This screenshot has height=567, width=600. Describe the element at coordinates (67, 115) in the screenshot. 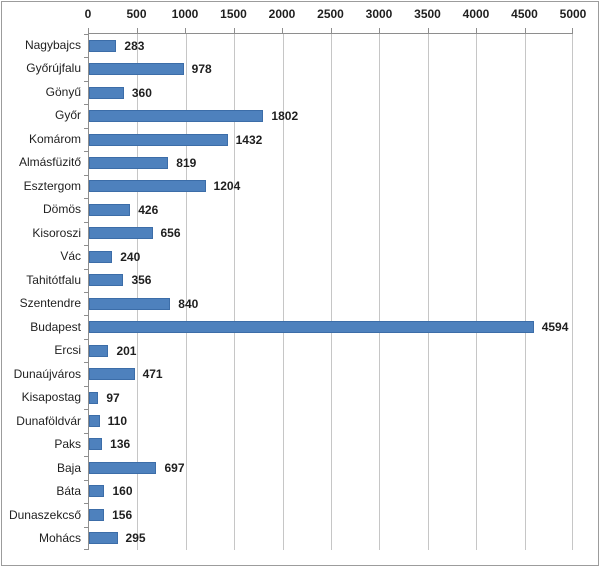

I see `category-label: Győr` at that location.